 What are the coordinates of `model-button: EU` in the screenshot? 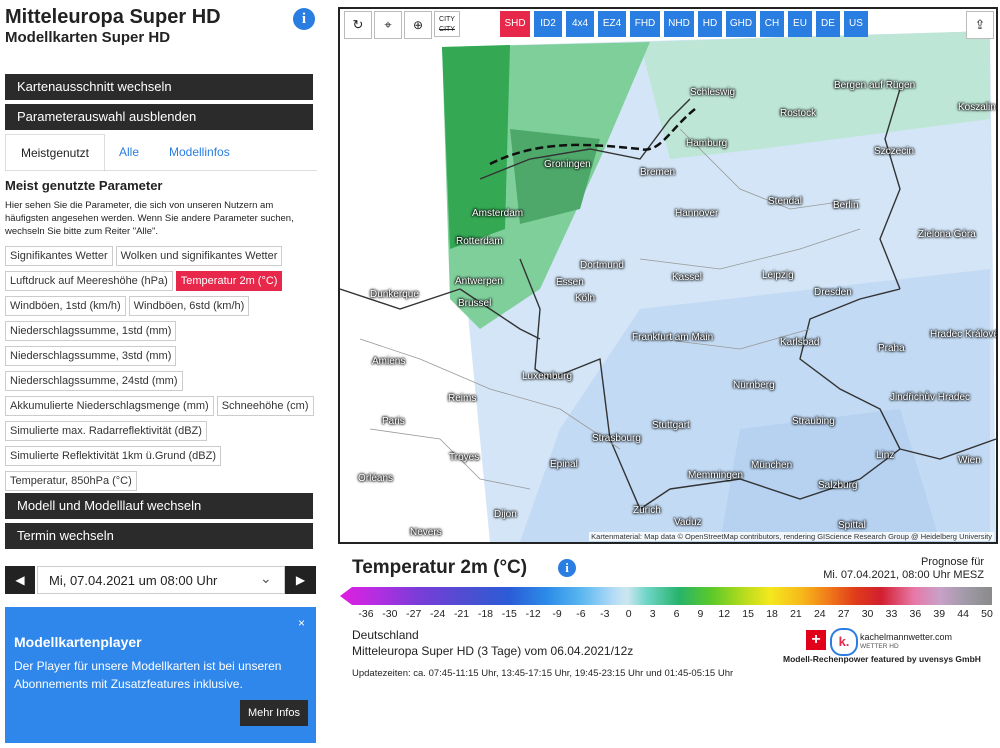 It's located at (800, 24).